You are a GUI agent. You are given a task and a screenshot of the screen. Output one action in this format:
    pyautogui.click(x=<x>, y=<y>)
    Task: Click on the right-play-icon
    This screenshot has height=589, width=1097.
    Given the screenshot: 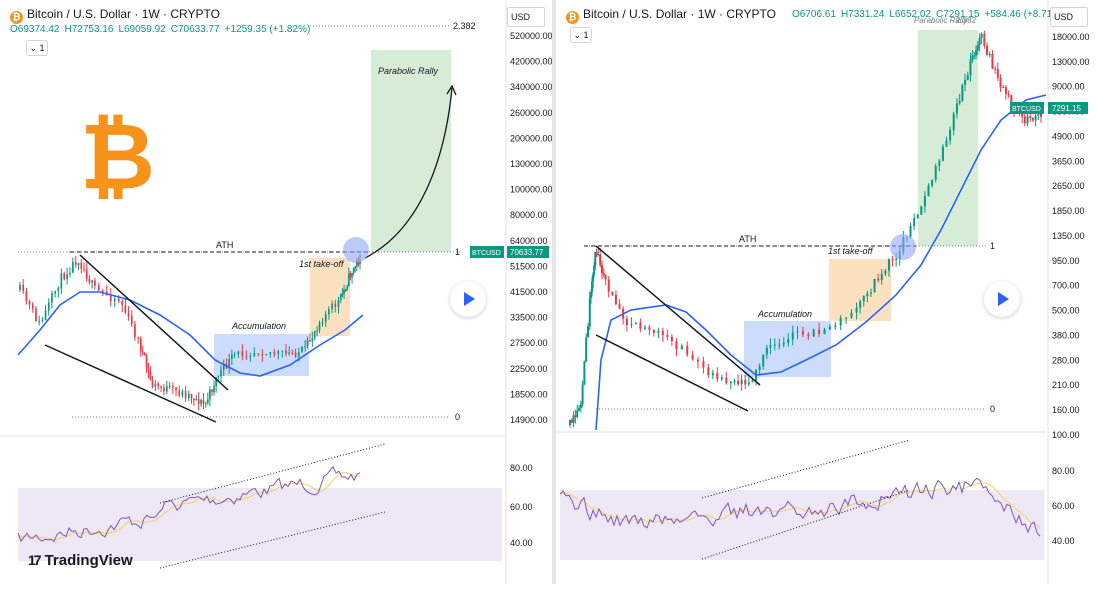 What is the action you would take?
    pyautogui.click(x=1002, y=299)
    